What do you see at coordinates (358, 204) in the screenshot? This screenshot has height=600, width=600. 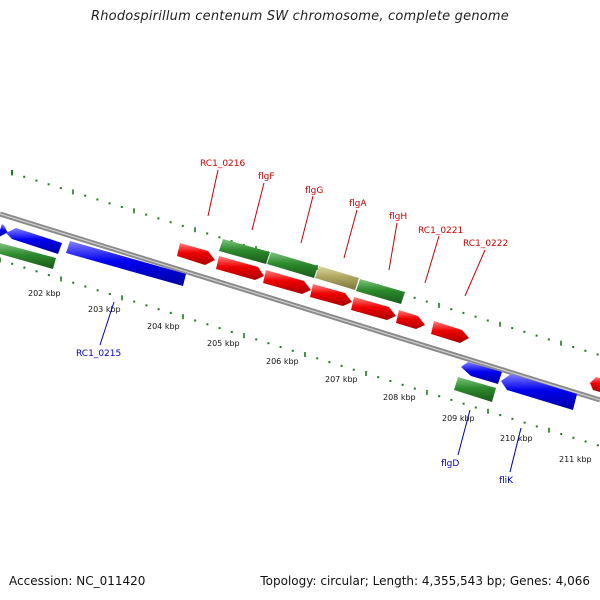 I see `gene-label-flgA: flgA` at bounding box center [358, 204].